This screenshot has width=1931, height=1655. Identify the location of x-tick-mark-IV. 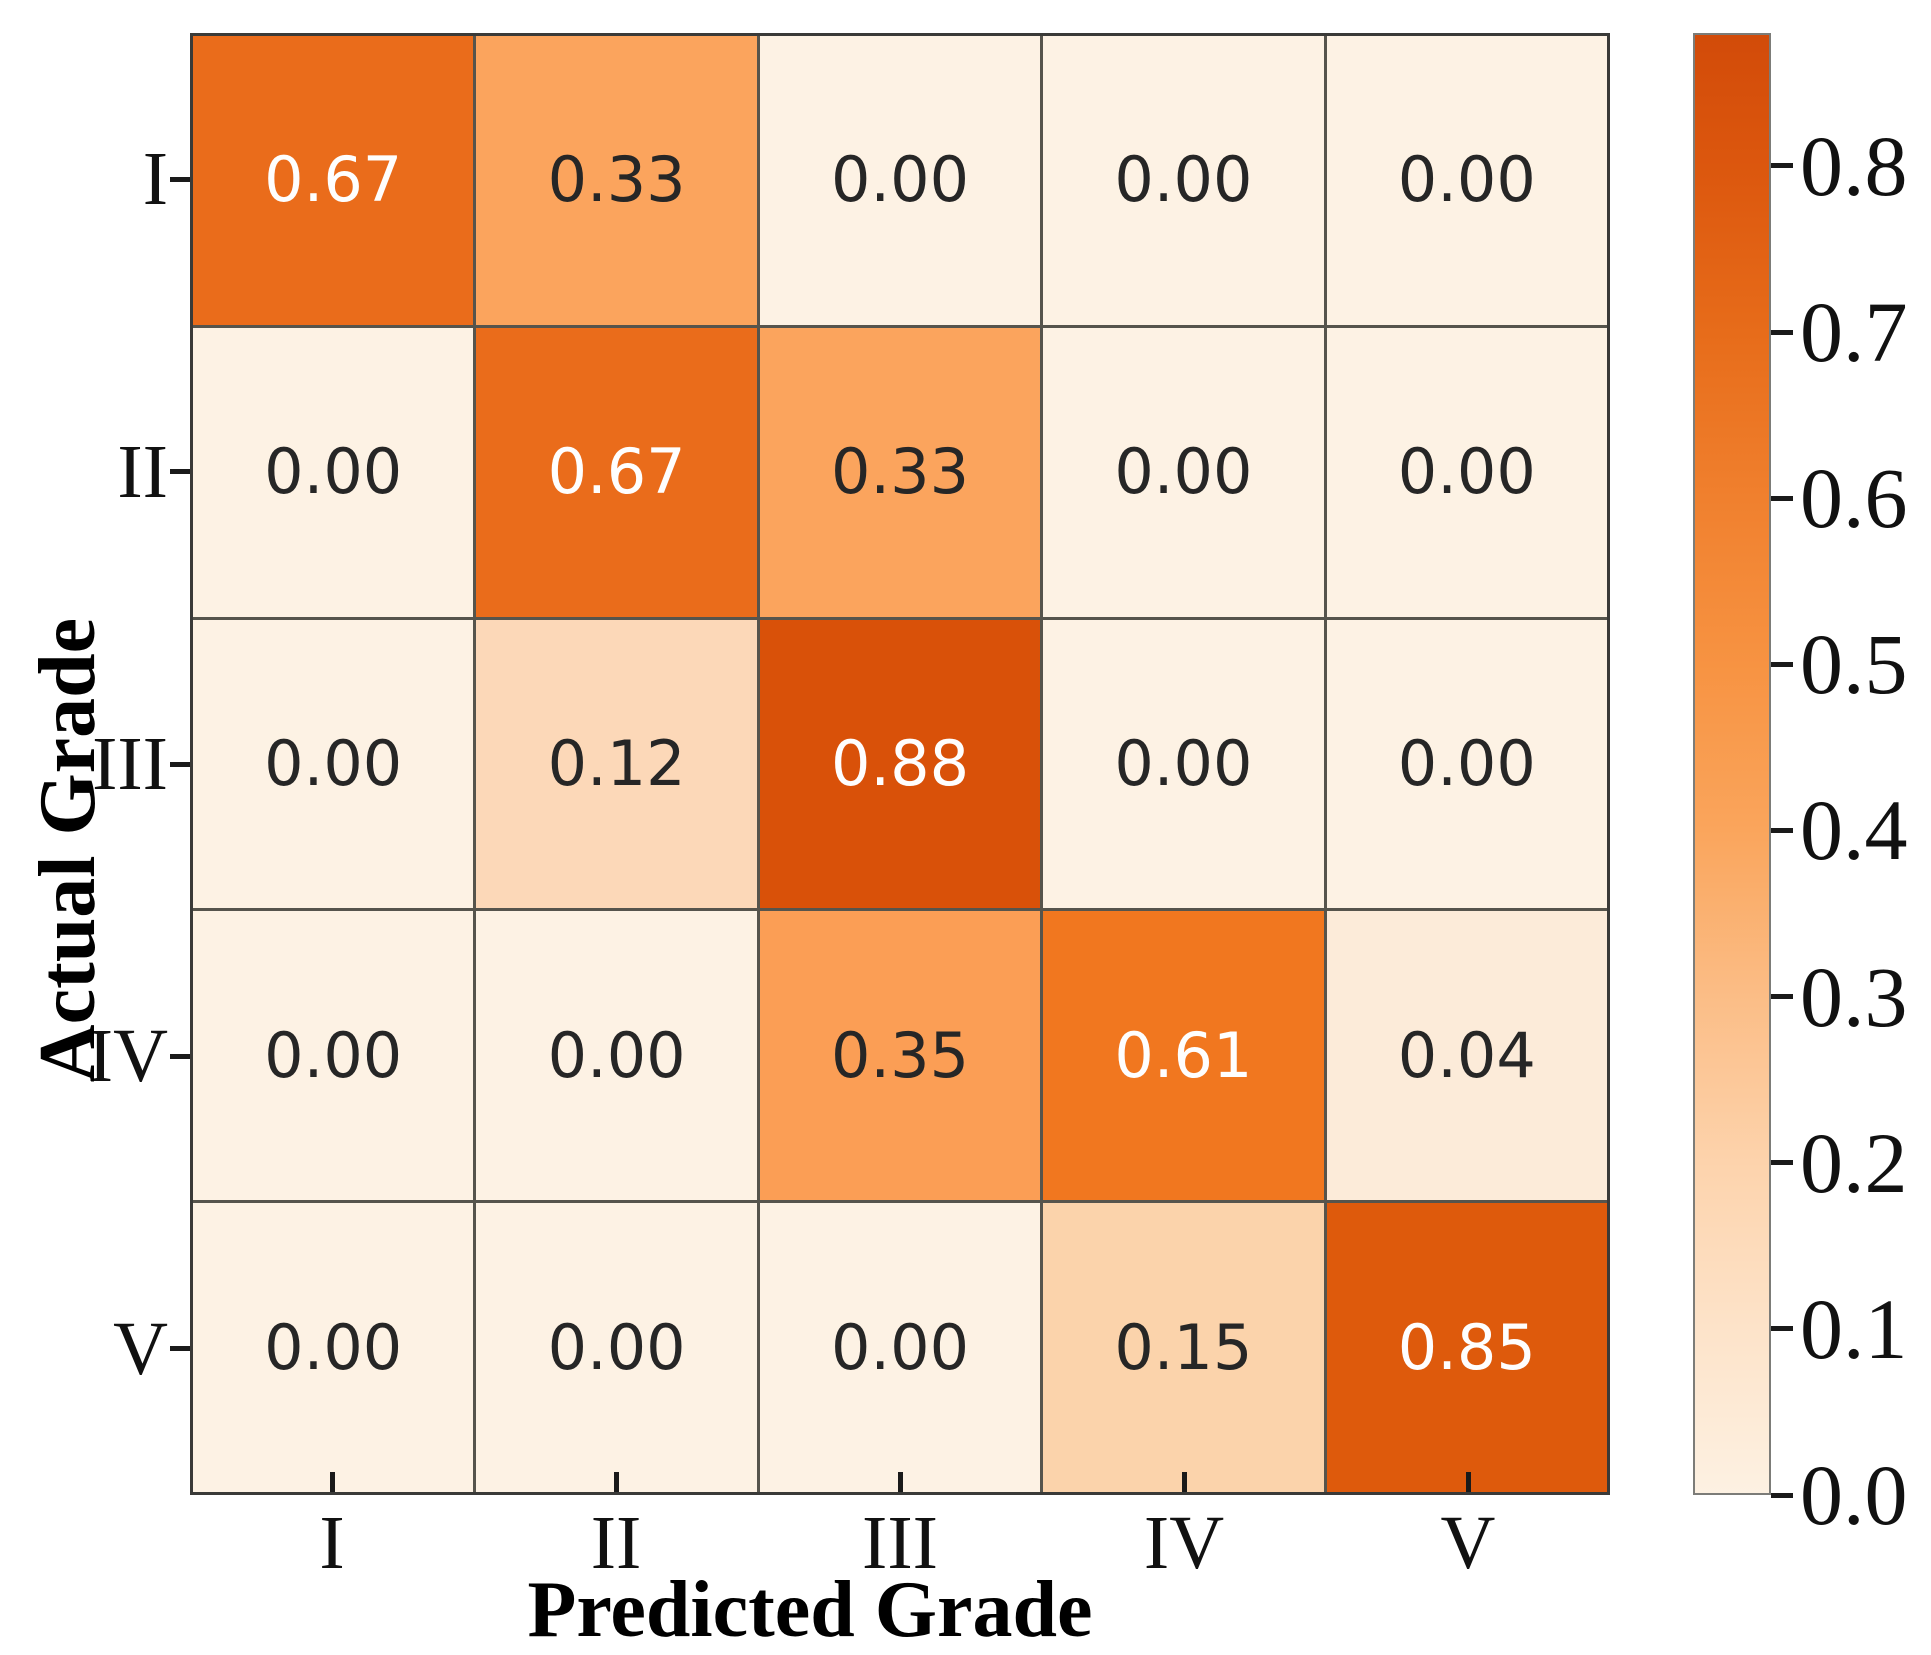
(1184, 1482).